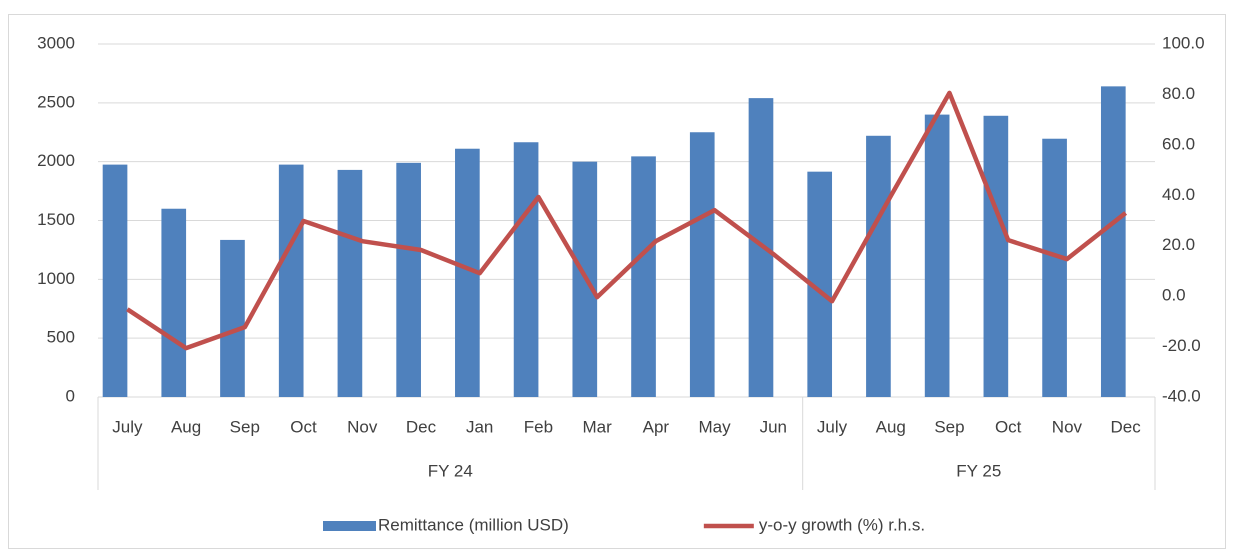 This screenshot has width=1235, height=553. What do you see at coordinates (56, 42) in the screenshot?
I see `y-tick-label: 3000` at bounding box center [56, 42].